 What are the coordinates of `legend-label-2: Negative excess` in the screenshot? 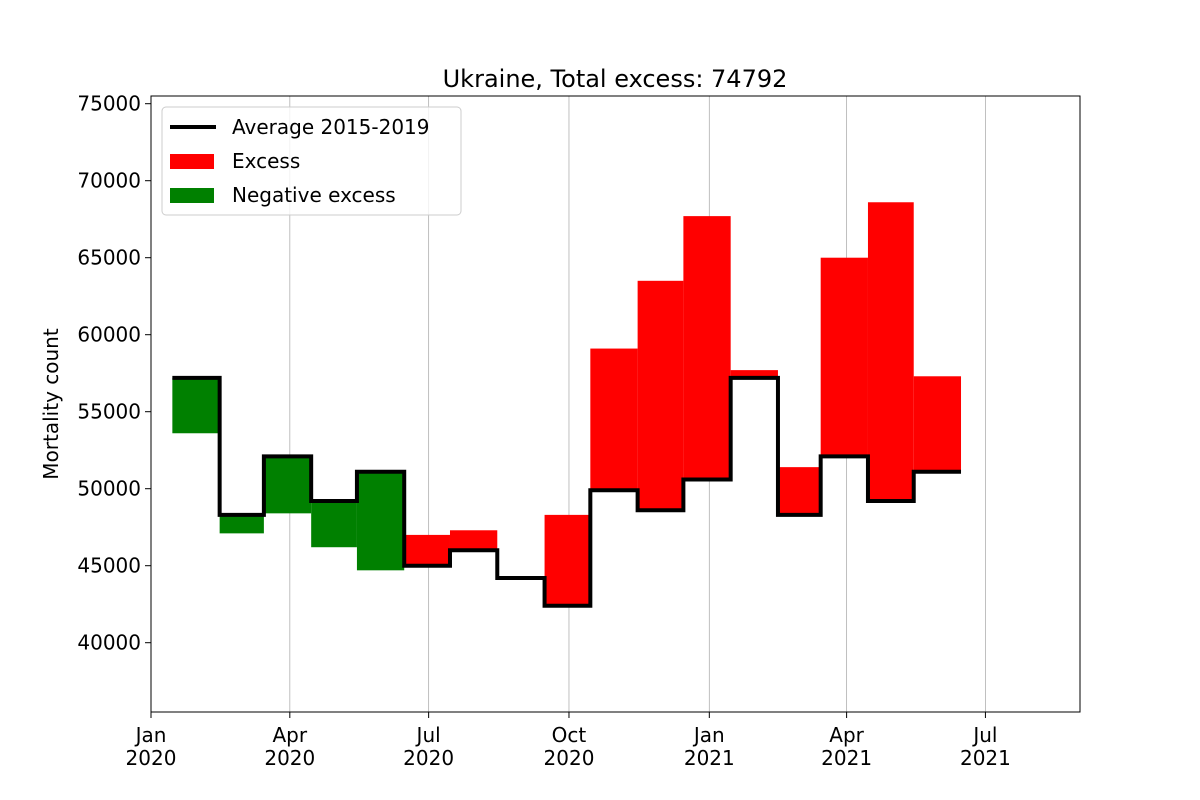 It's located at (314, 195).